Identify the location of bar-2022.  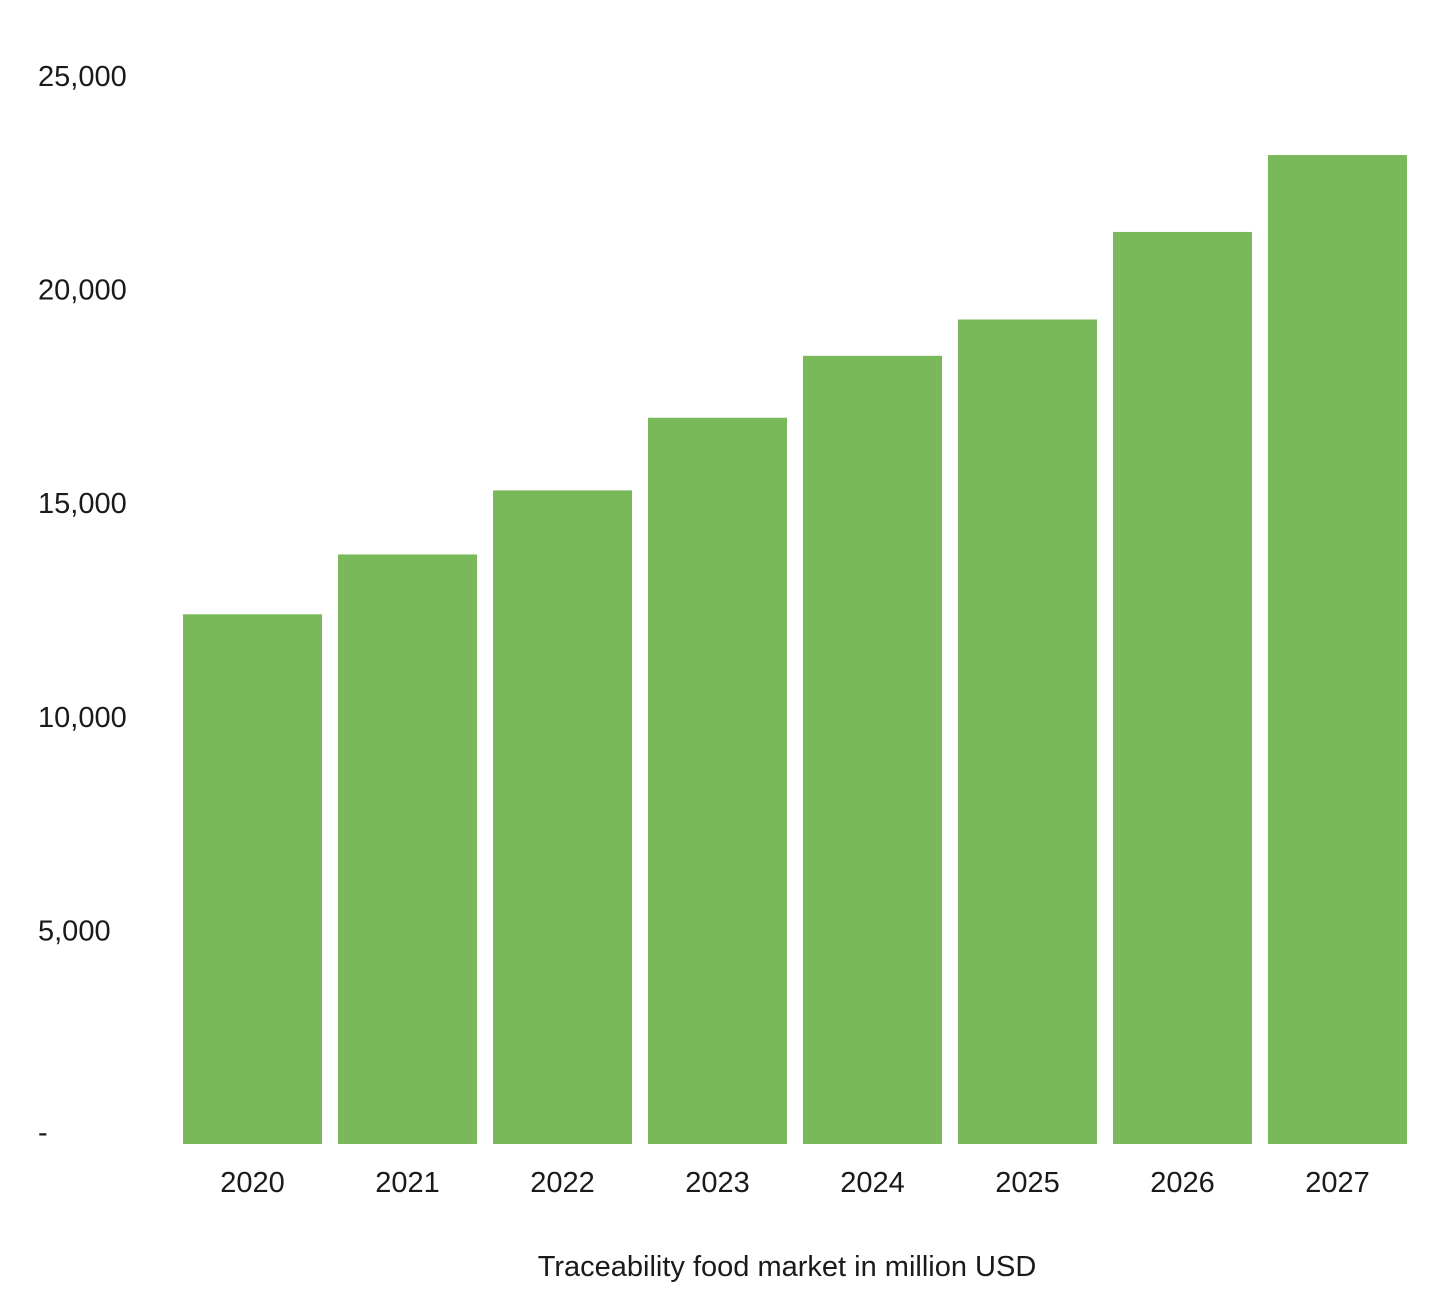
(562, 817).